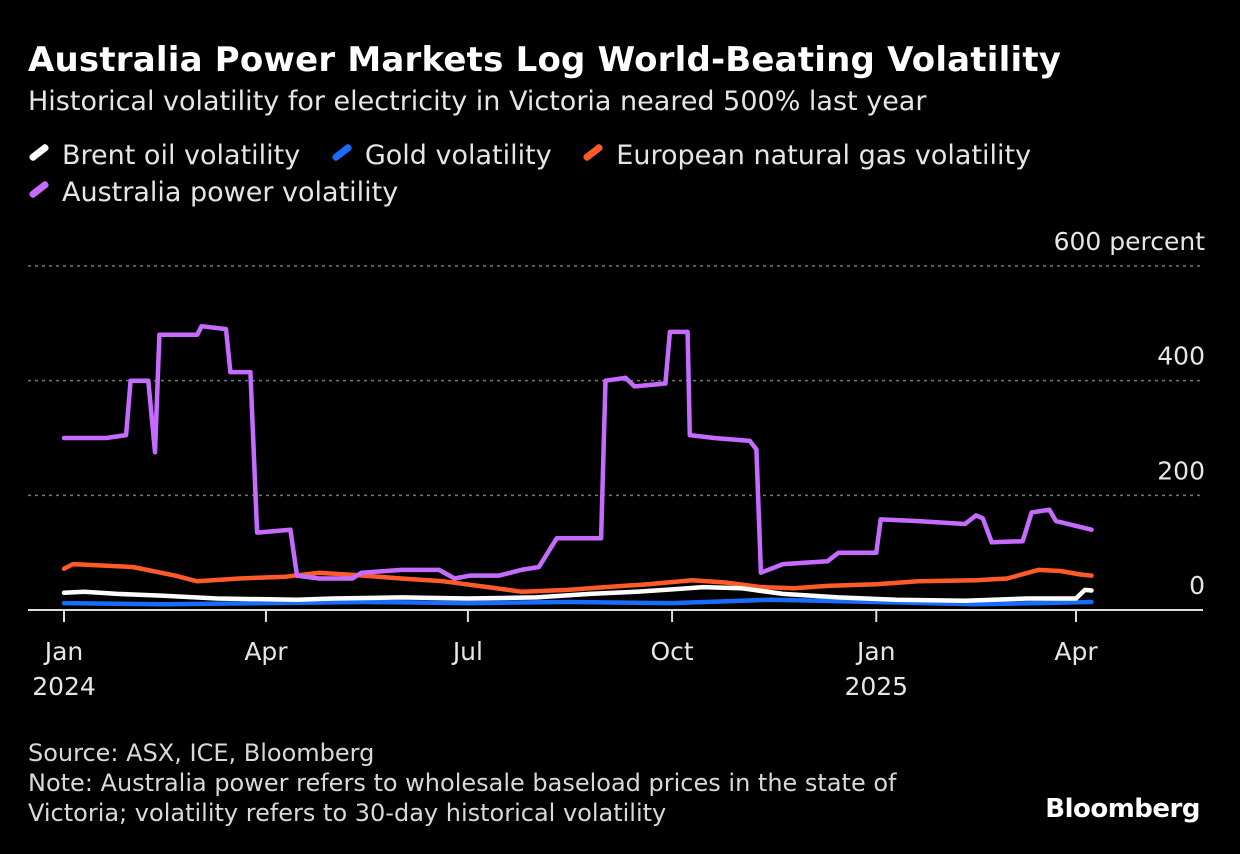  I want to click on source-text: Source: ASX, ICE, Bloomberg, so click(201, 753).